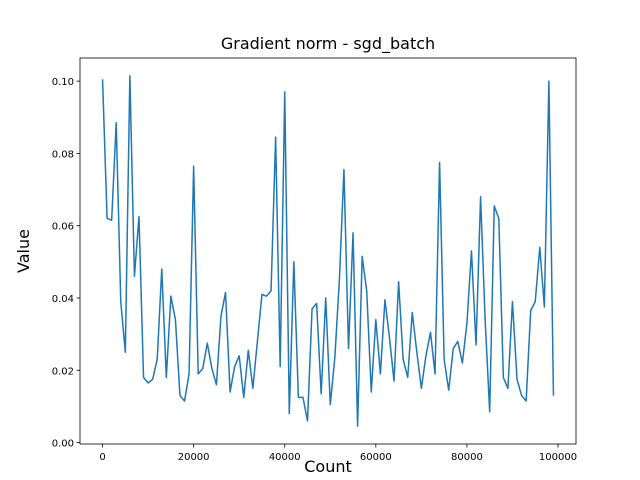 This screenshot has width=640, height=480. Describe the element at coordinates (63, 371) in the screenshot. I see `y-tick-label: 0.02` at that location.